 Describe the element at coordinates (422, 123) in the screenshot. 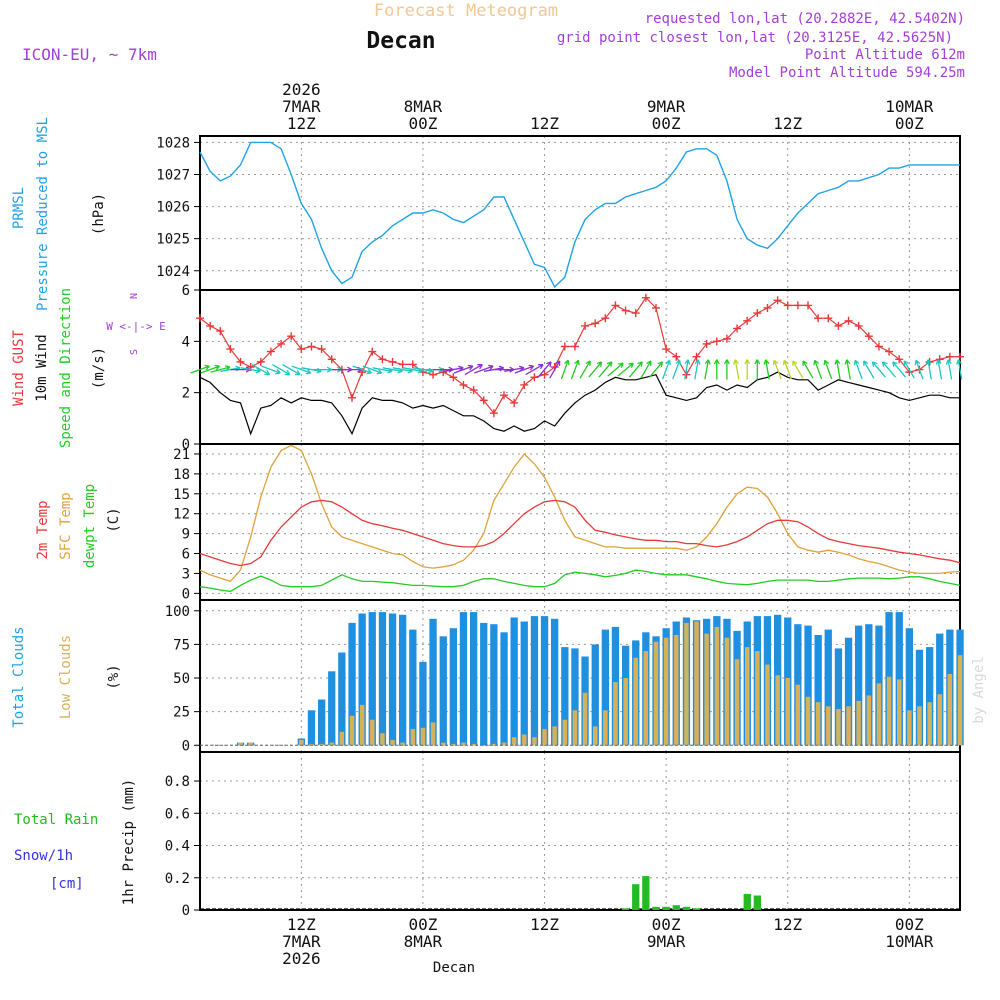

I see `top-axis-label: 00Z` at that location.